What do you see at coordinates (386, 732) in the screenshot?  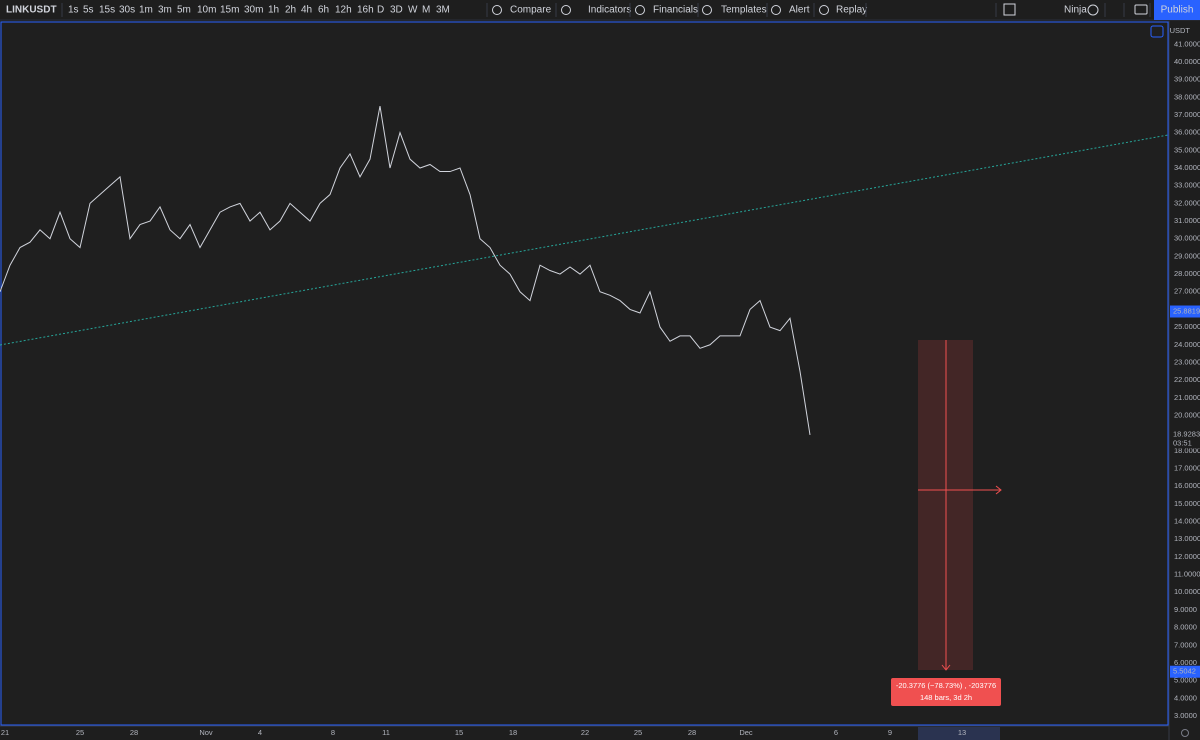 I see `x-tick-label: 11` at bounding box center [386, 732].